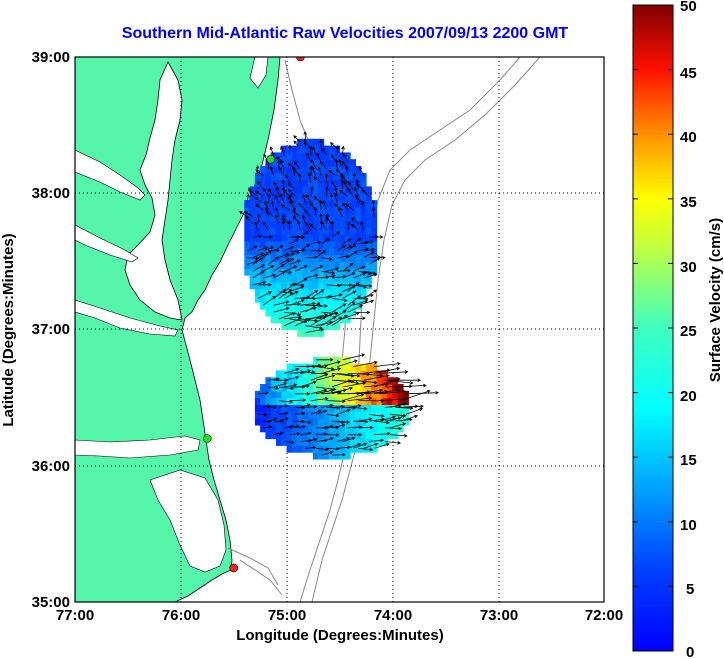 The height and width of the screenshot is (659, 724). What do you see at coordinates (8, 329) in the screenshot?
I see `y-axis-label: Latitude (Degrees:Minutes)` at bounding box center [8, 329].